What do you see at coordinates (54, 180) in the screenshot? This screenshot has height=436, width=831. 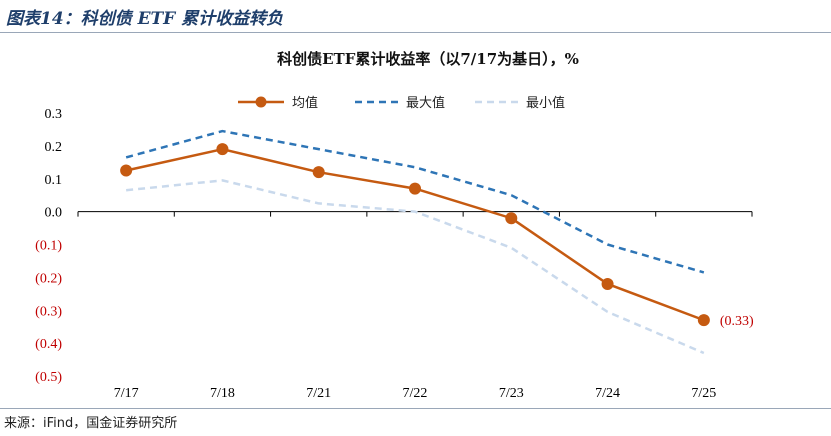 I see `y-tick-label: 0.1` at bounding box center [54, 180].